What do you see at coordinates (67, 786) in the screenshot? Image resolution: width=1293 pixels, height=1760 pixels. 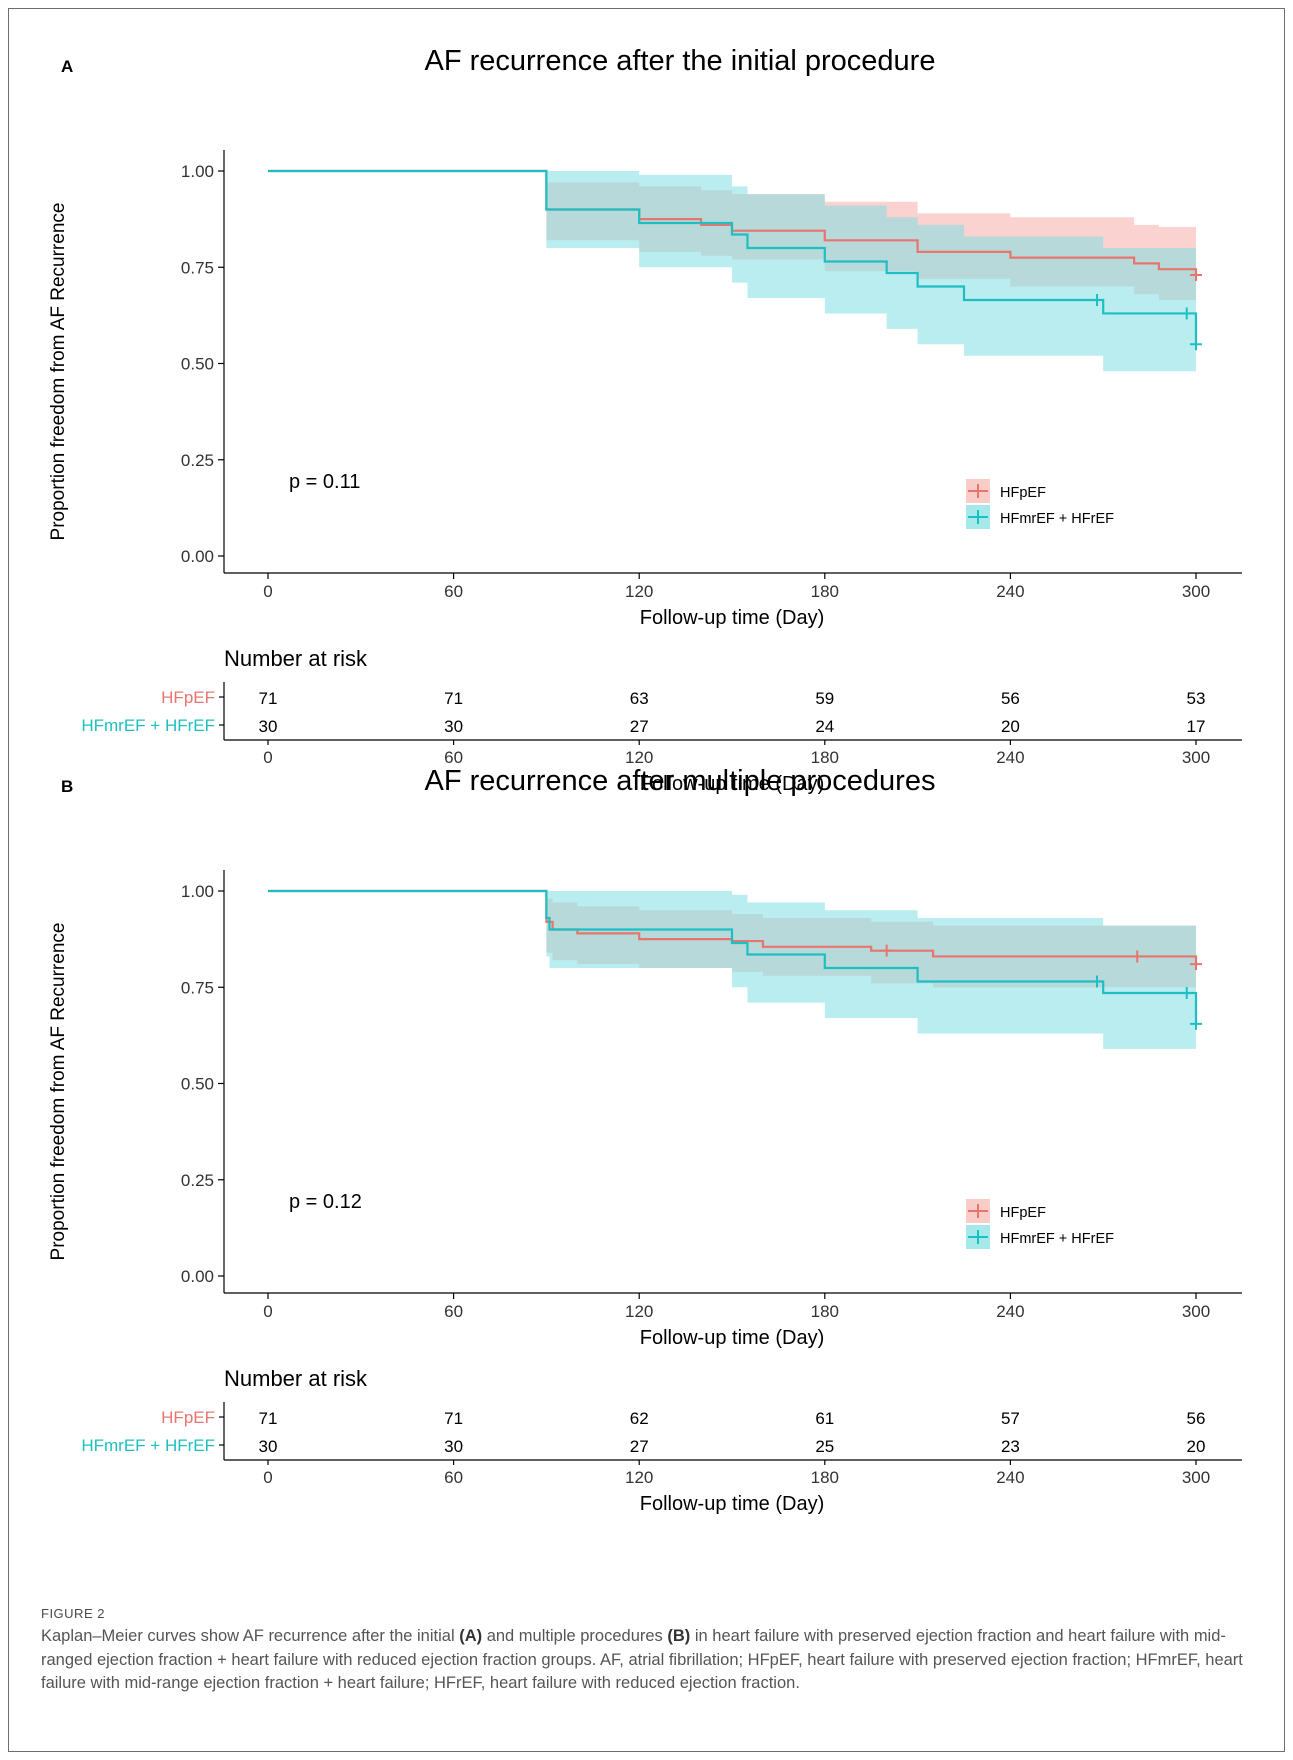 I see `panel-label: B` at bounding box center [67, 786].